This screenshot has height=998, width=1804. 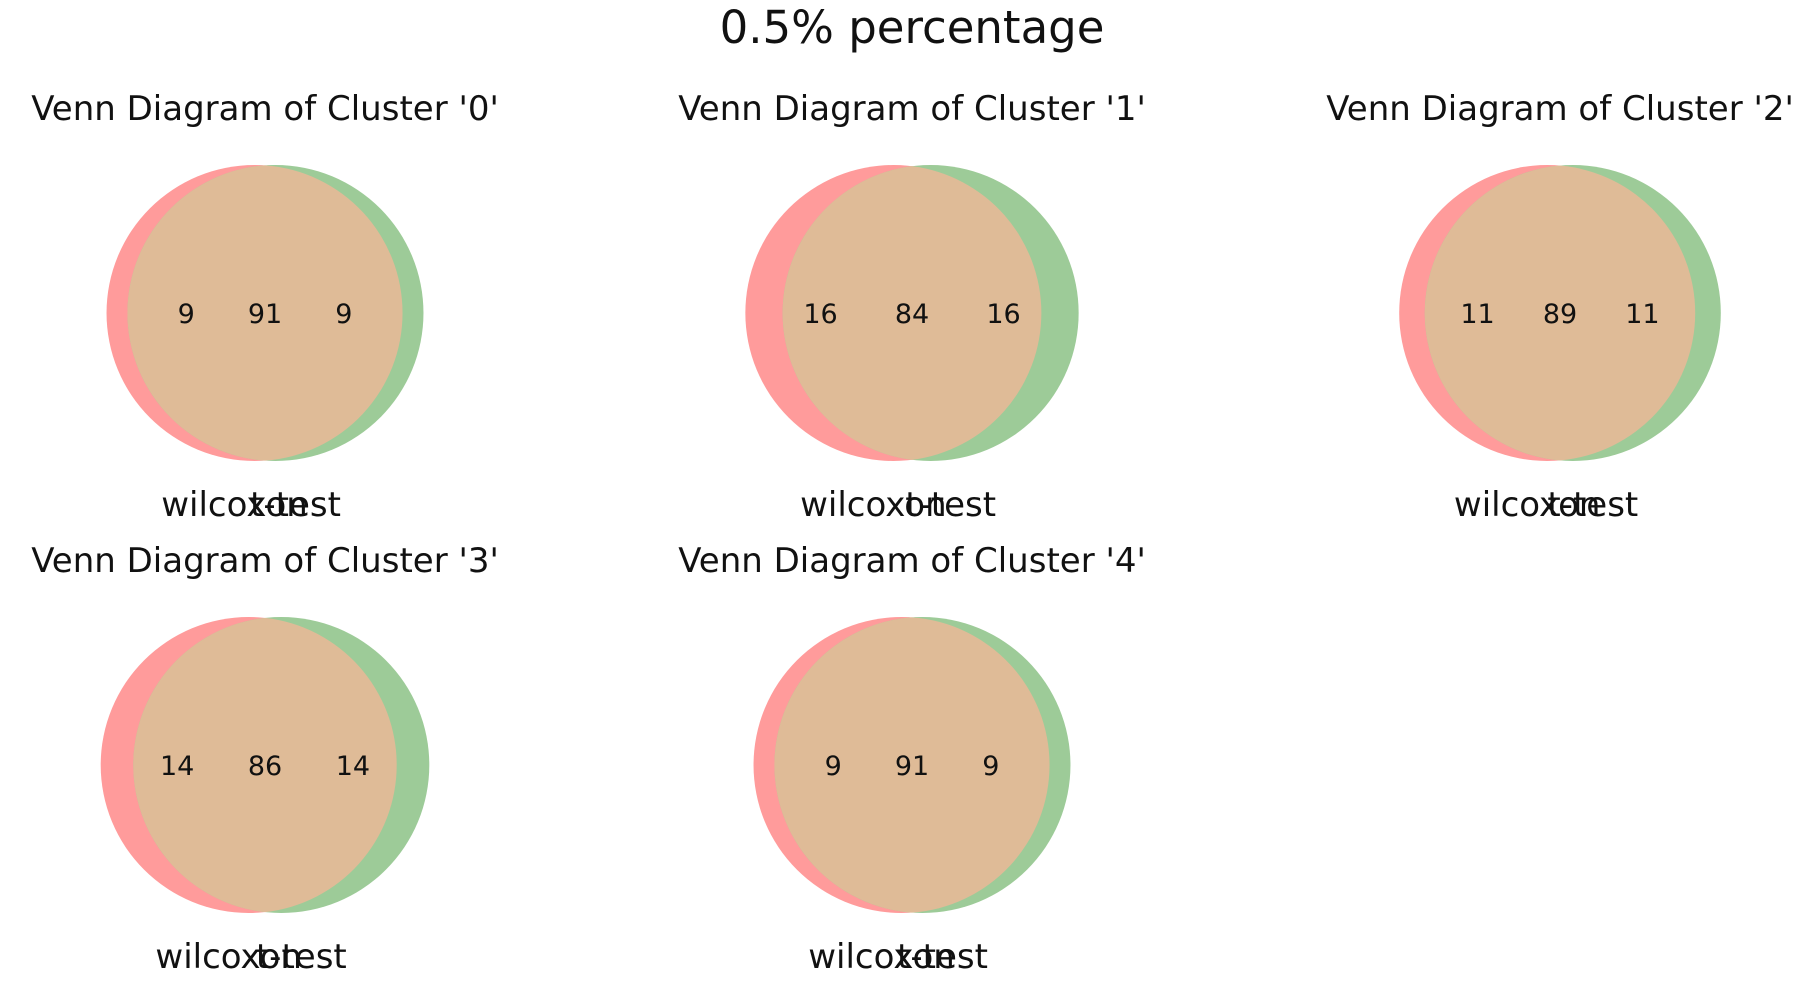 What do you see at coordinates (820, 314) in the screenshot?
I see `only-a-count: 16` at bounding box center [820, 314].